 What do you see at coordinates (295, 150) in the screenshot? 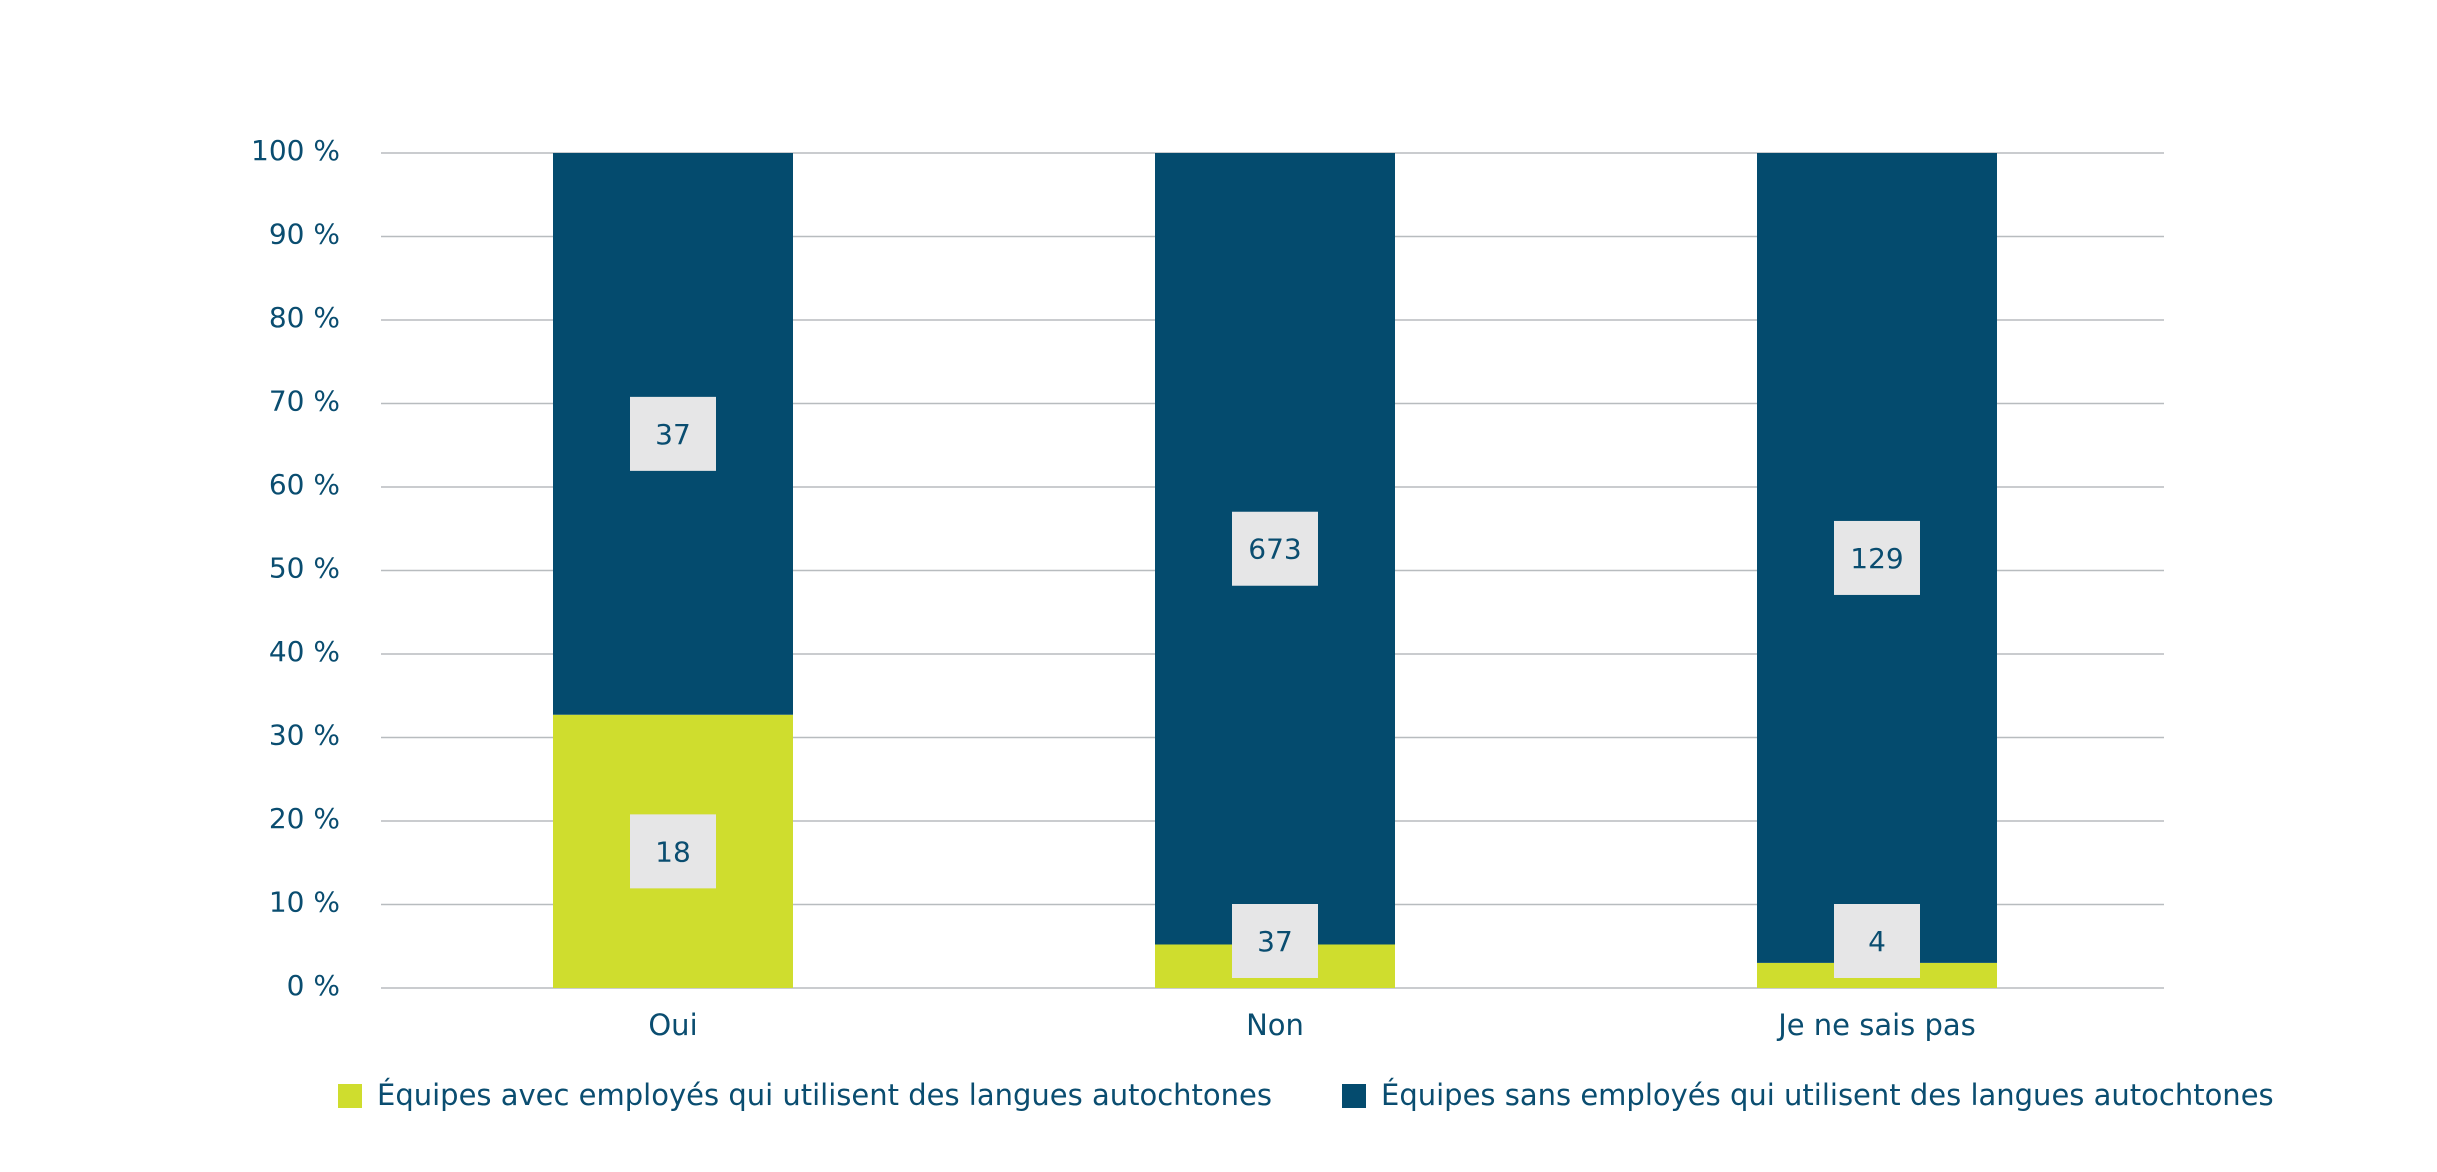
I see `y-tick-label: 100 %` at bounding box center [295, 150].